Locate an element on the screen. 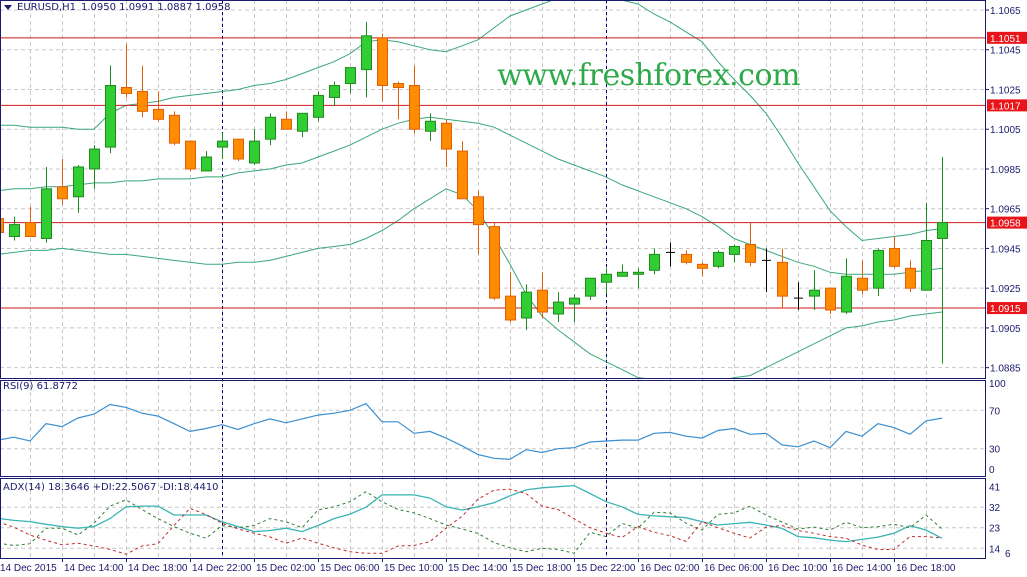 The height and width of the screenshot is (577, 1027). price-tick-label: 1.0885 is located at coordinates (1005, 369).